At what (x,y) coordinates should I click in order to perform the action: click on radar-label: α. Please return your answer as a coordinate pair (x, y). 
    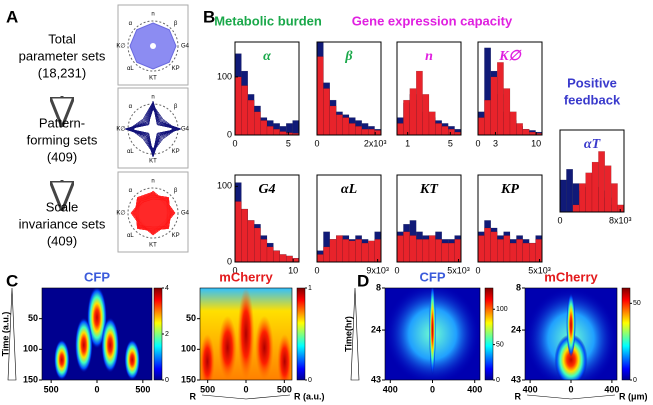
    Looking at the image, I should click on (131, 107).